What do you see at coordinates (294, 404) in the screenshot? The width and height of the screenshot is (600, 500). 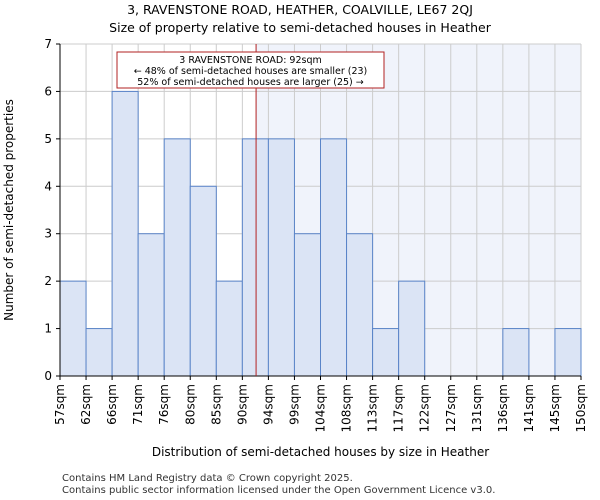 I see `x-tick-label: 99sqm` at bounding box center [294, 404].